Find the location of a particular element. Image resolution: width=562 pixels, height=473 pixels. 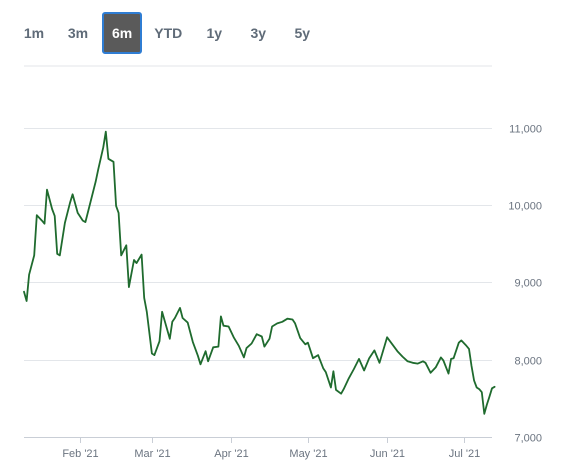

range-button-3y: 3y is located at coordinates (258, 33).